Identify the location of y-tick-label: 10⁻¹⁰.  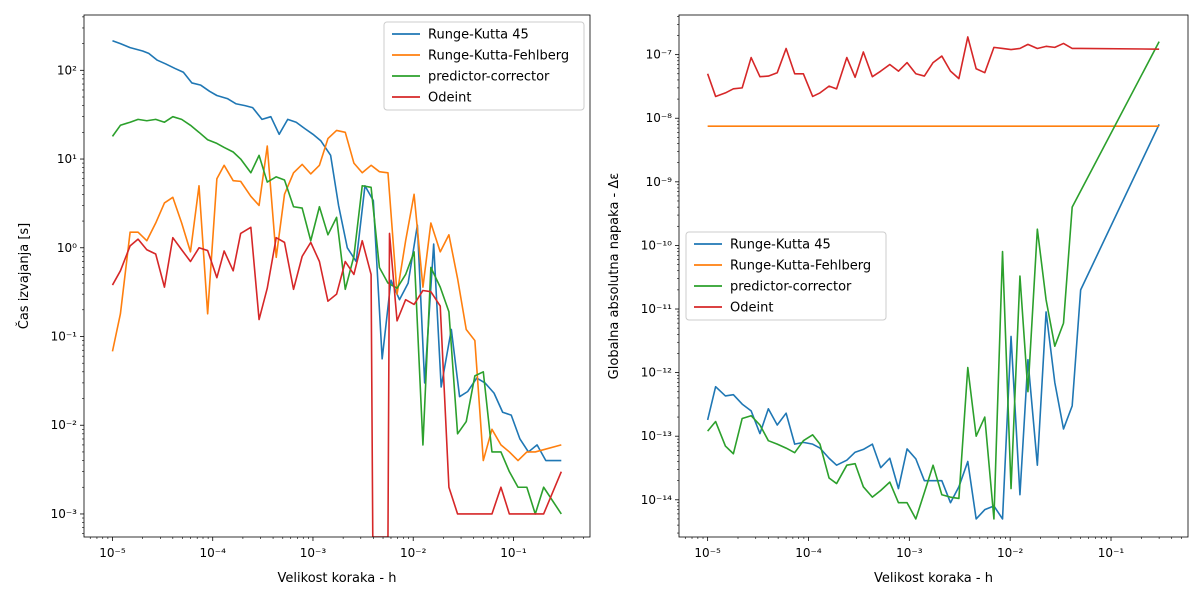
(656, 245).